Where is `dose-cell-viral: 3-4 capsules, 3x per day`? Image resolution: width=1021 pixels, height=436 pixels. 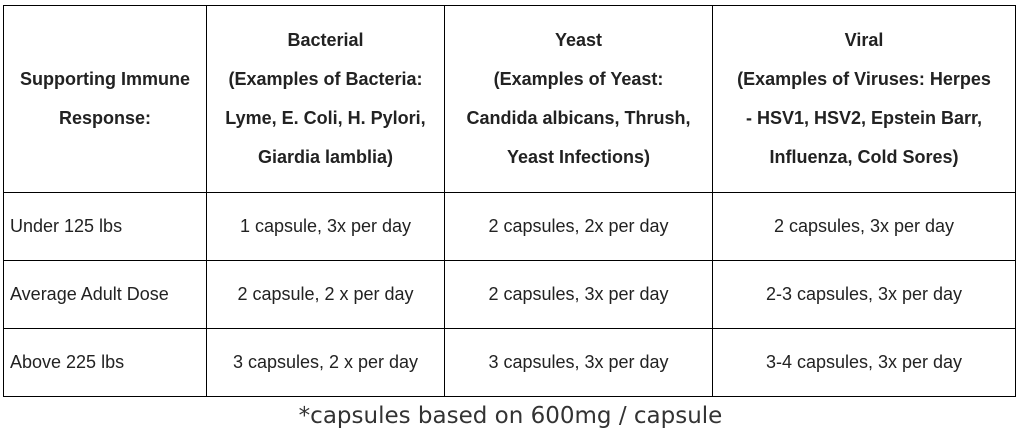 dose-cell-viral: 3-4 capsules, 3x per day is located at coordinates (864, 362).